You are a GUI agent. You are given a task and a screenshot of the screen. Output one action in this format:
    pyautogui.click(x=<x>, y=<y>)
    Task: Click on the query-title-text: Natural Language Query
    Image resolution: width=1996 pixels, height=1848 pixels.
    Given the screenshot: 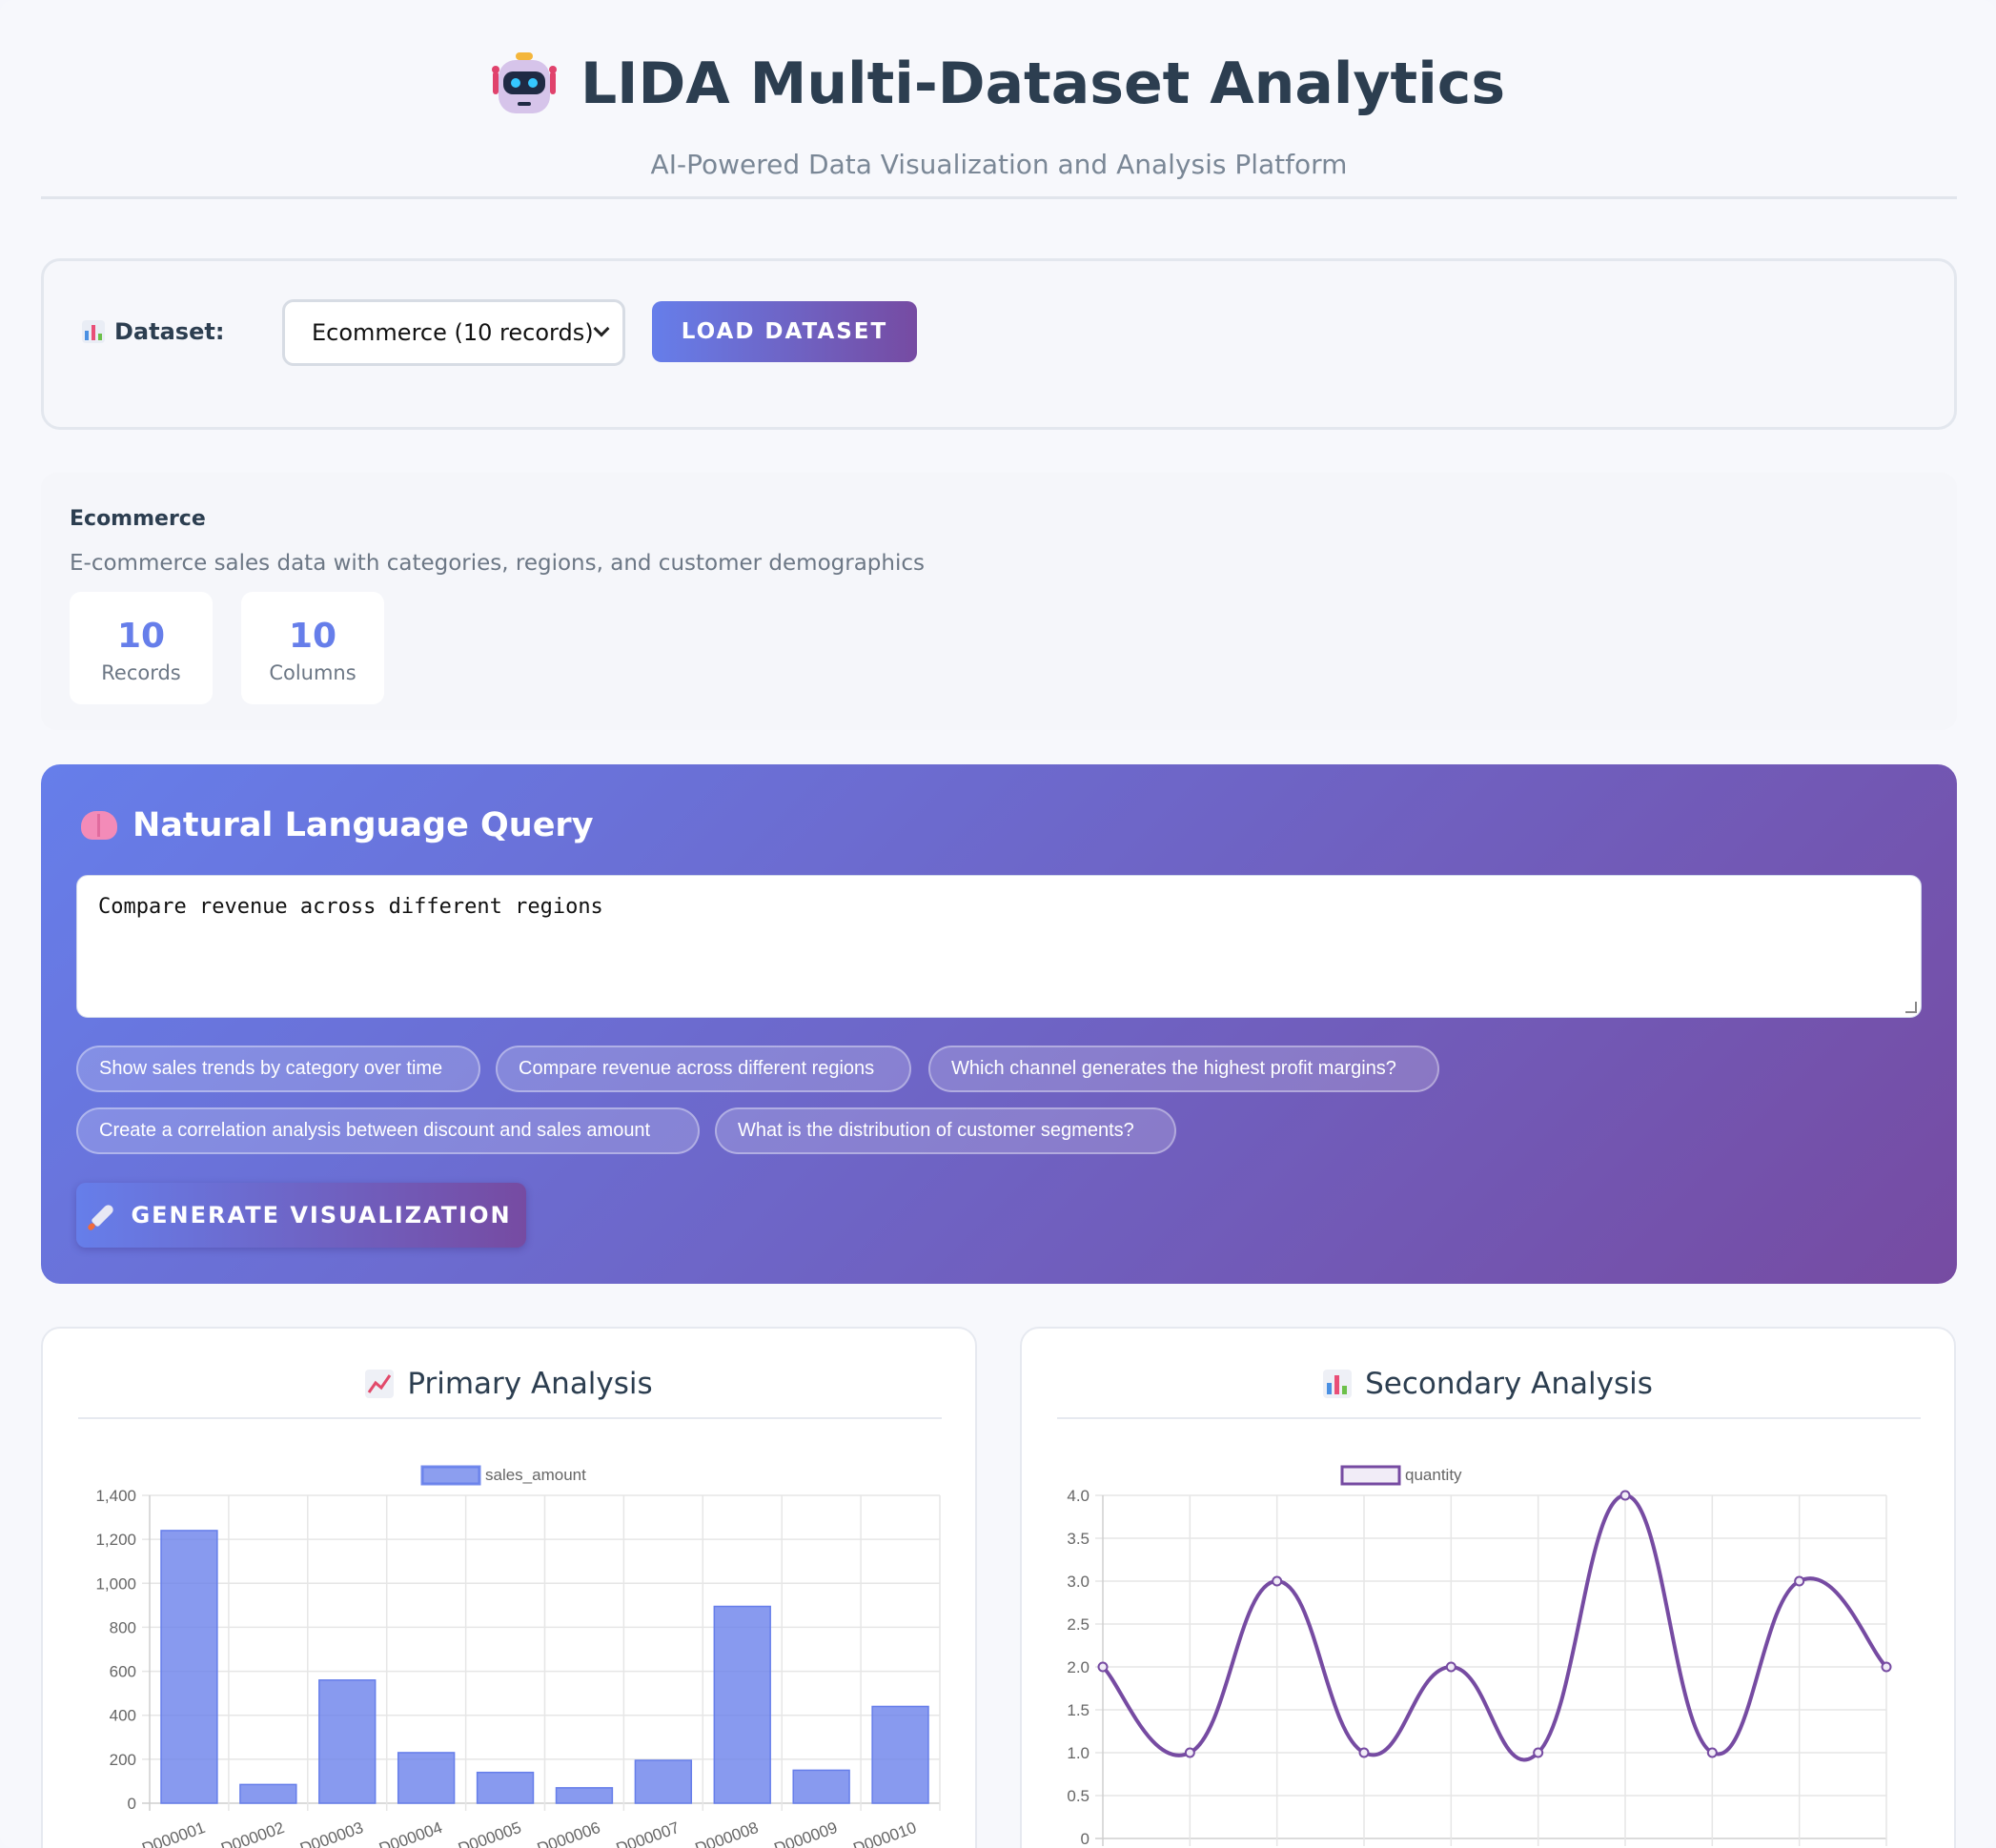 What is the action you would take?
    pyautogui.click(x=363, y=825)
    